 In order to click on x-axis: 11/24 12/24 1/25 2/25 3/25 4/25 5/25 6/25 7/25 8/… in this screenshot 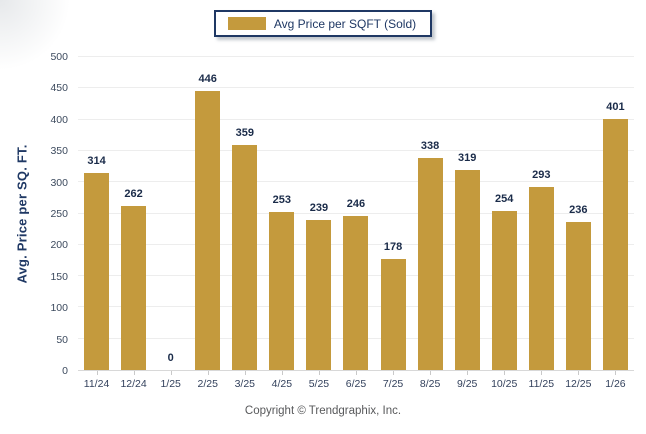, I will do `click(323, 380)`.